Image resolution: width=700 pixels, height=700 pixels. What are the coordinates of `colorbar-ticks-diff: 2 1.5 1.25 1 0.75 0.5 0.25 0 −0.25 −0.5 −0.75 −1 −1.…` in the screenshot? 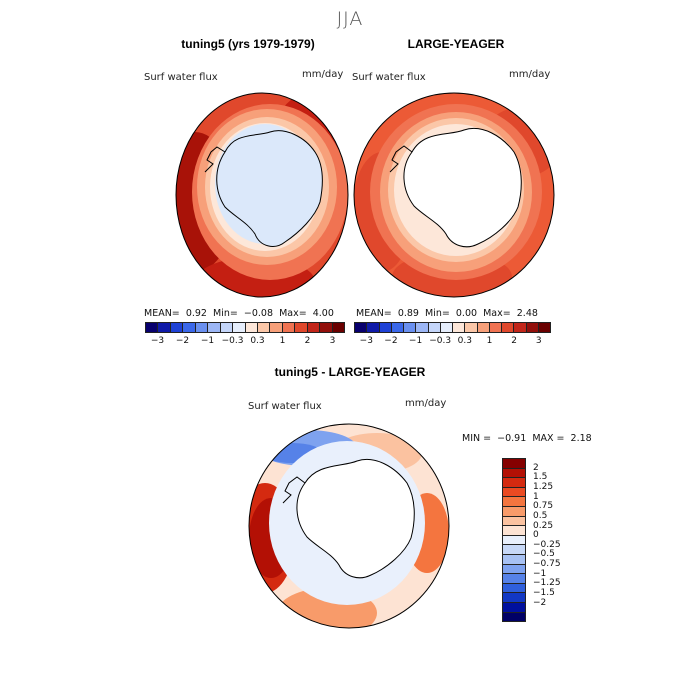 It's located at (553, 540).